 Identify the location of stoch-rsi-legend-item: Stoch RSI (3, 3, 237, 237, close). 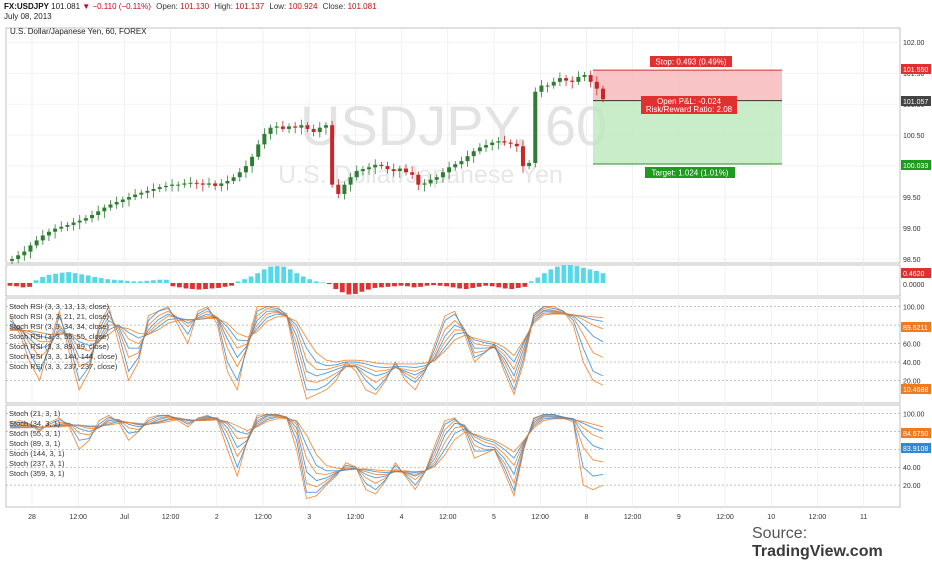
(63, 366).